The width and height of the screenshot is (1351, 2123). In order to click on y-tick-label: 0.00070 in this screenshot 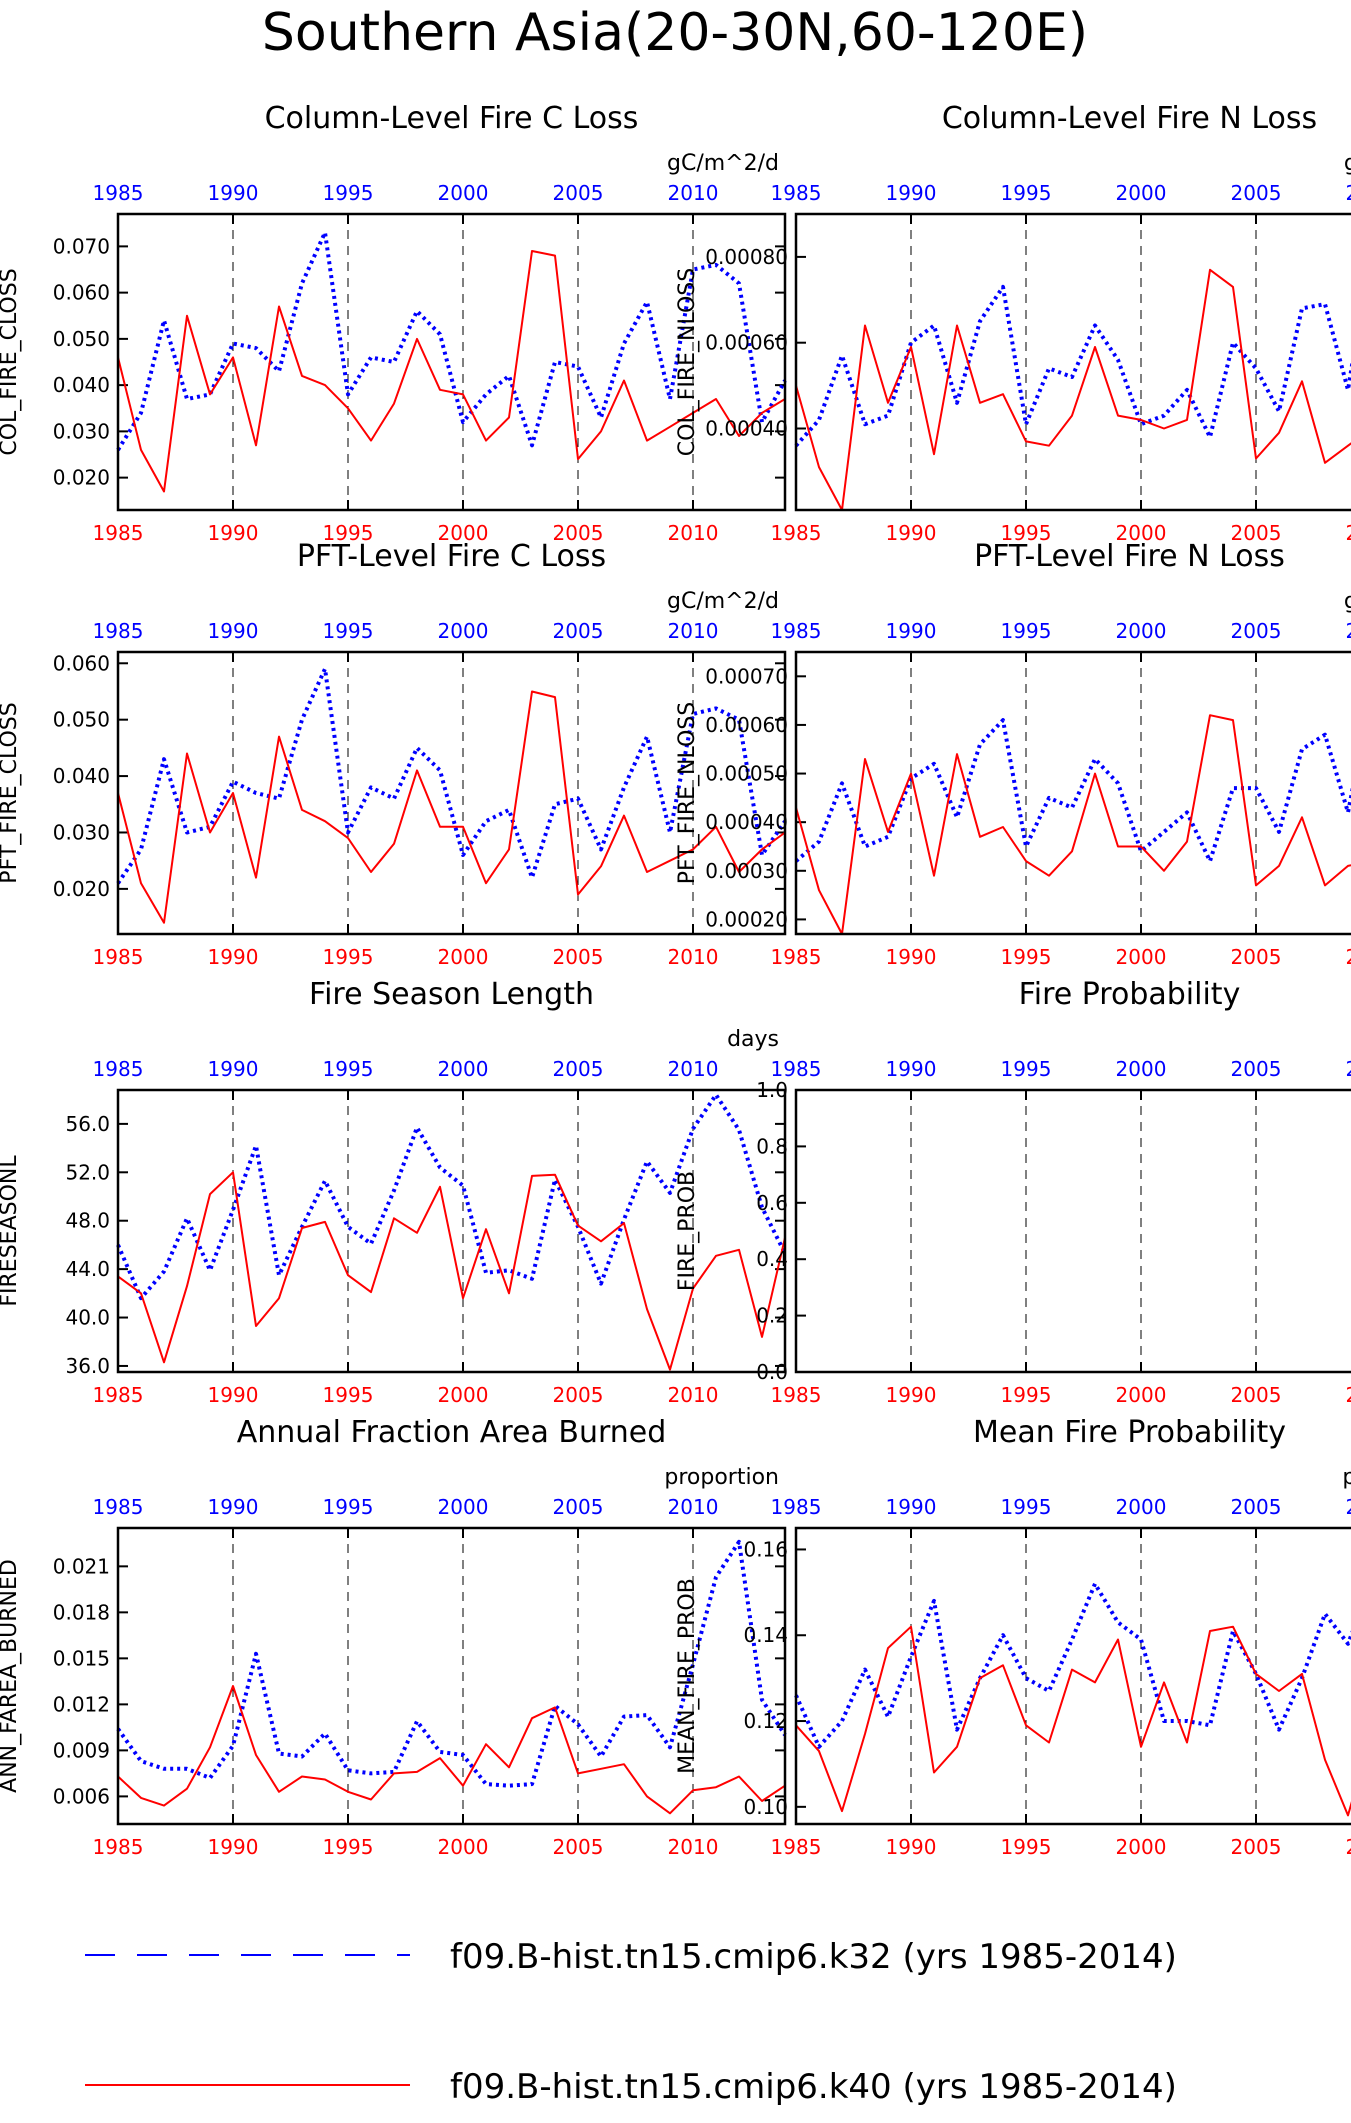, I will do `click(746, 676)`.